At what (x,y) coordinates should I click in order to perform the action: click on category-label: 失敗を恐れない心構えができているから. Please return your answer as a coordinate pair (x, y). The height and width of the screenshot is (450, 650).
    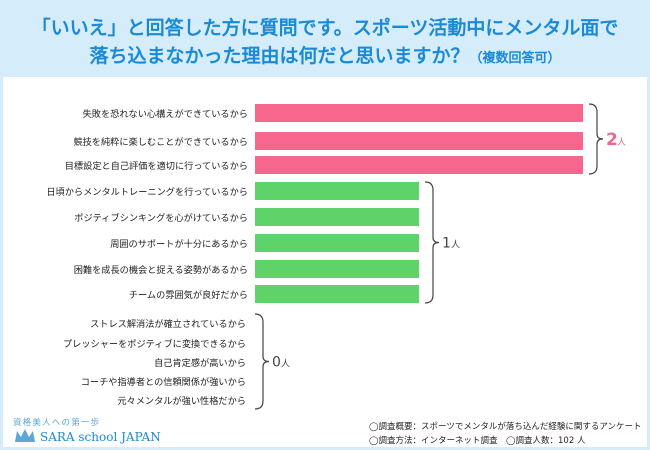
    Looking at the image, I should click on (165, 114).